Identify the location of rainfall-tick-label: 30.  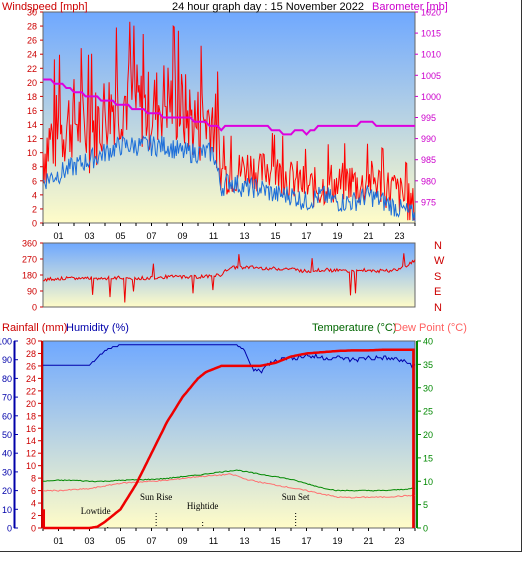
(31, 342).